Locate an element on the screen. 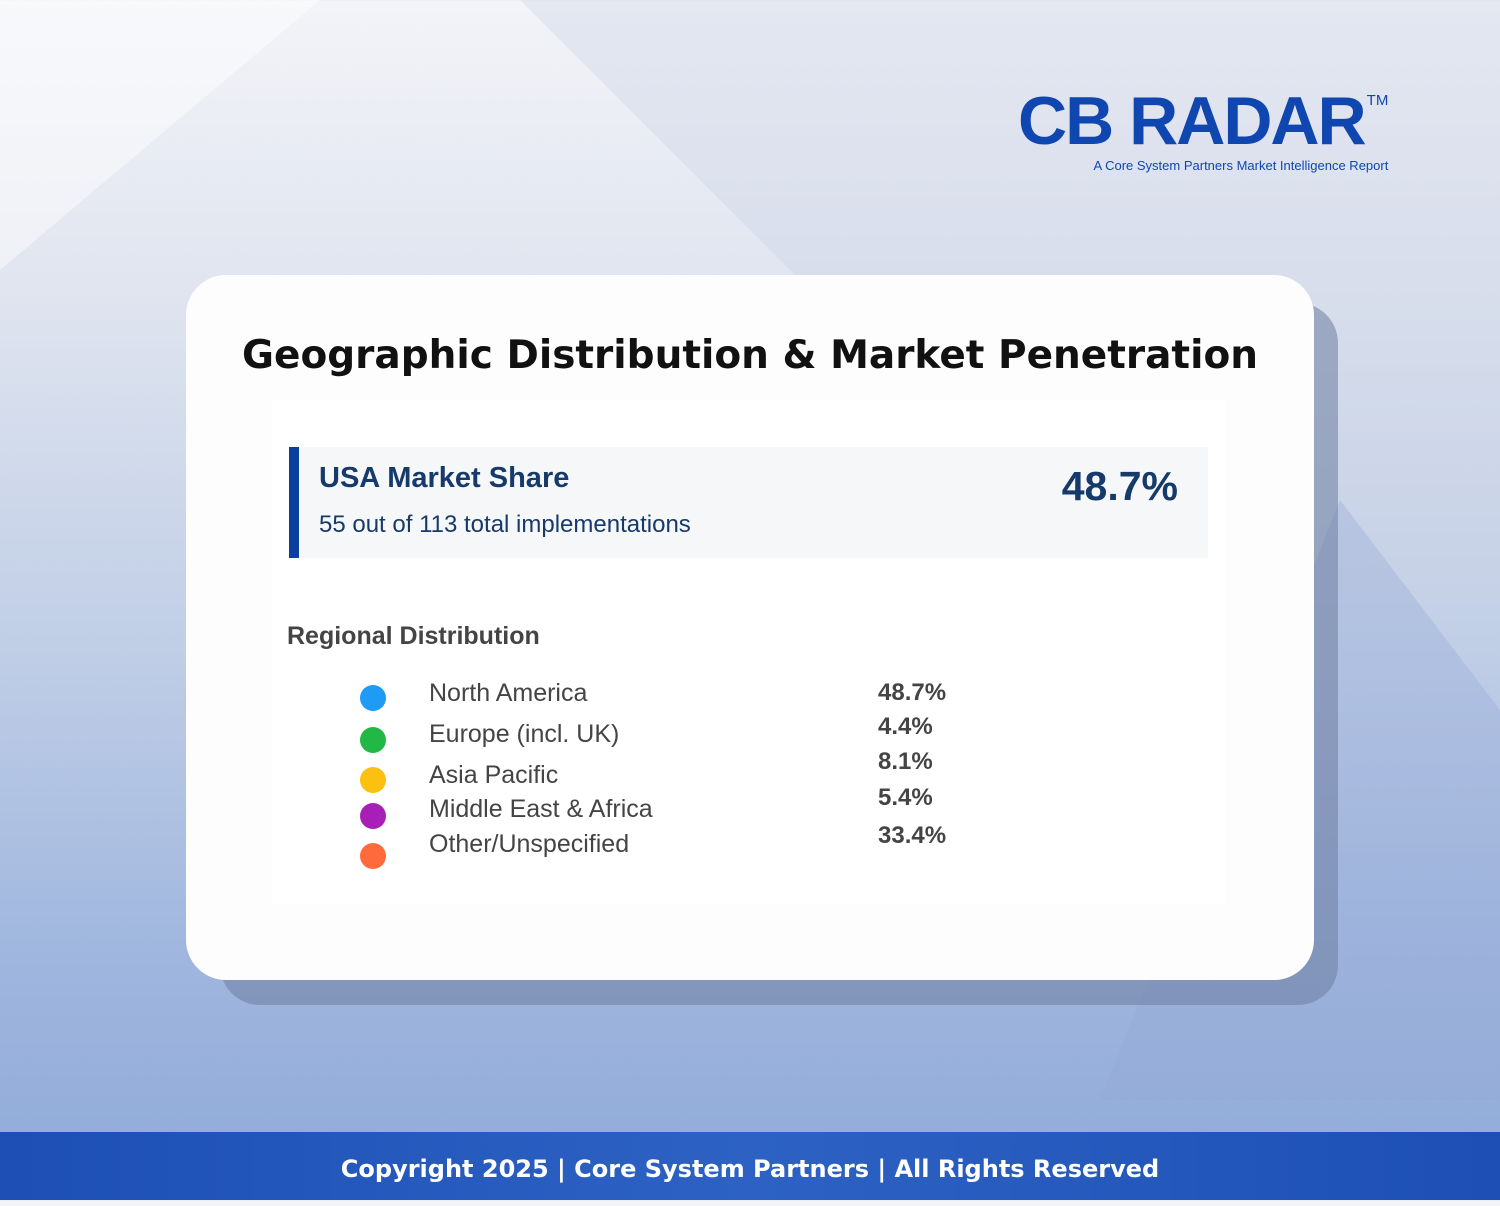  region-label: Europe (incl. UK) is located at coordinates (524, 734).